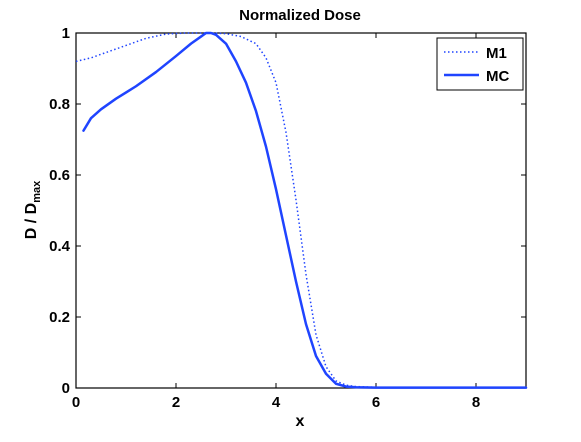  I want to click on y-axis-label-main: D / D, so click(31, 221).